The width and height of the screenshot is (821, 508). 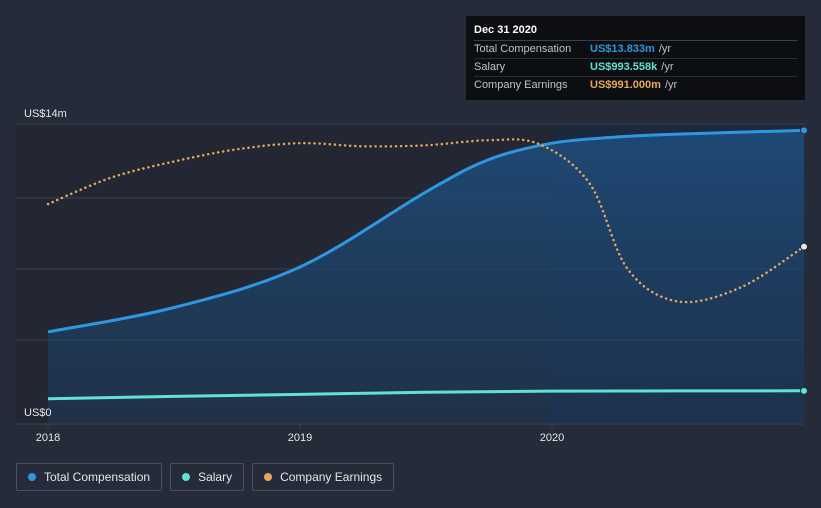 I want to click on tooltip-row-salary: Salary US$993.558k /yr, so click(x=635, y=68).